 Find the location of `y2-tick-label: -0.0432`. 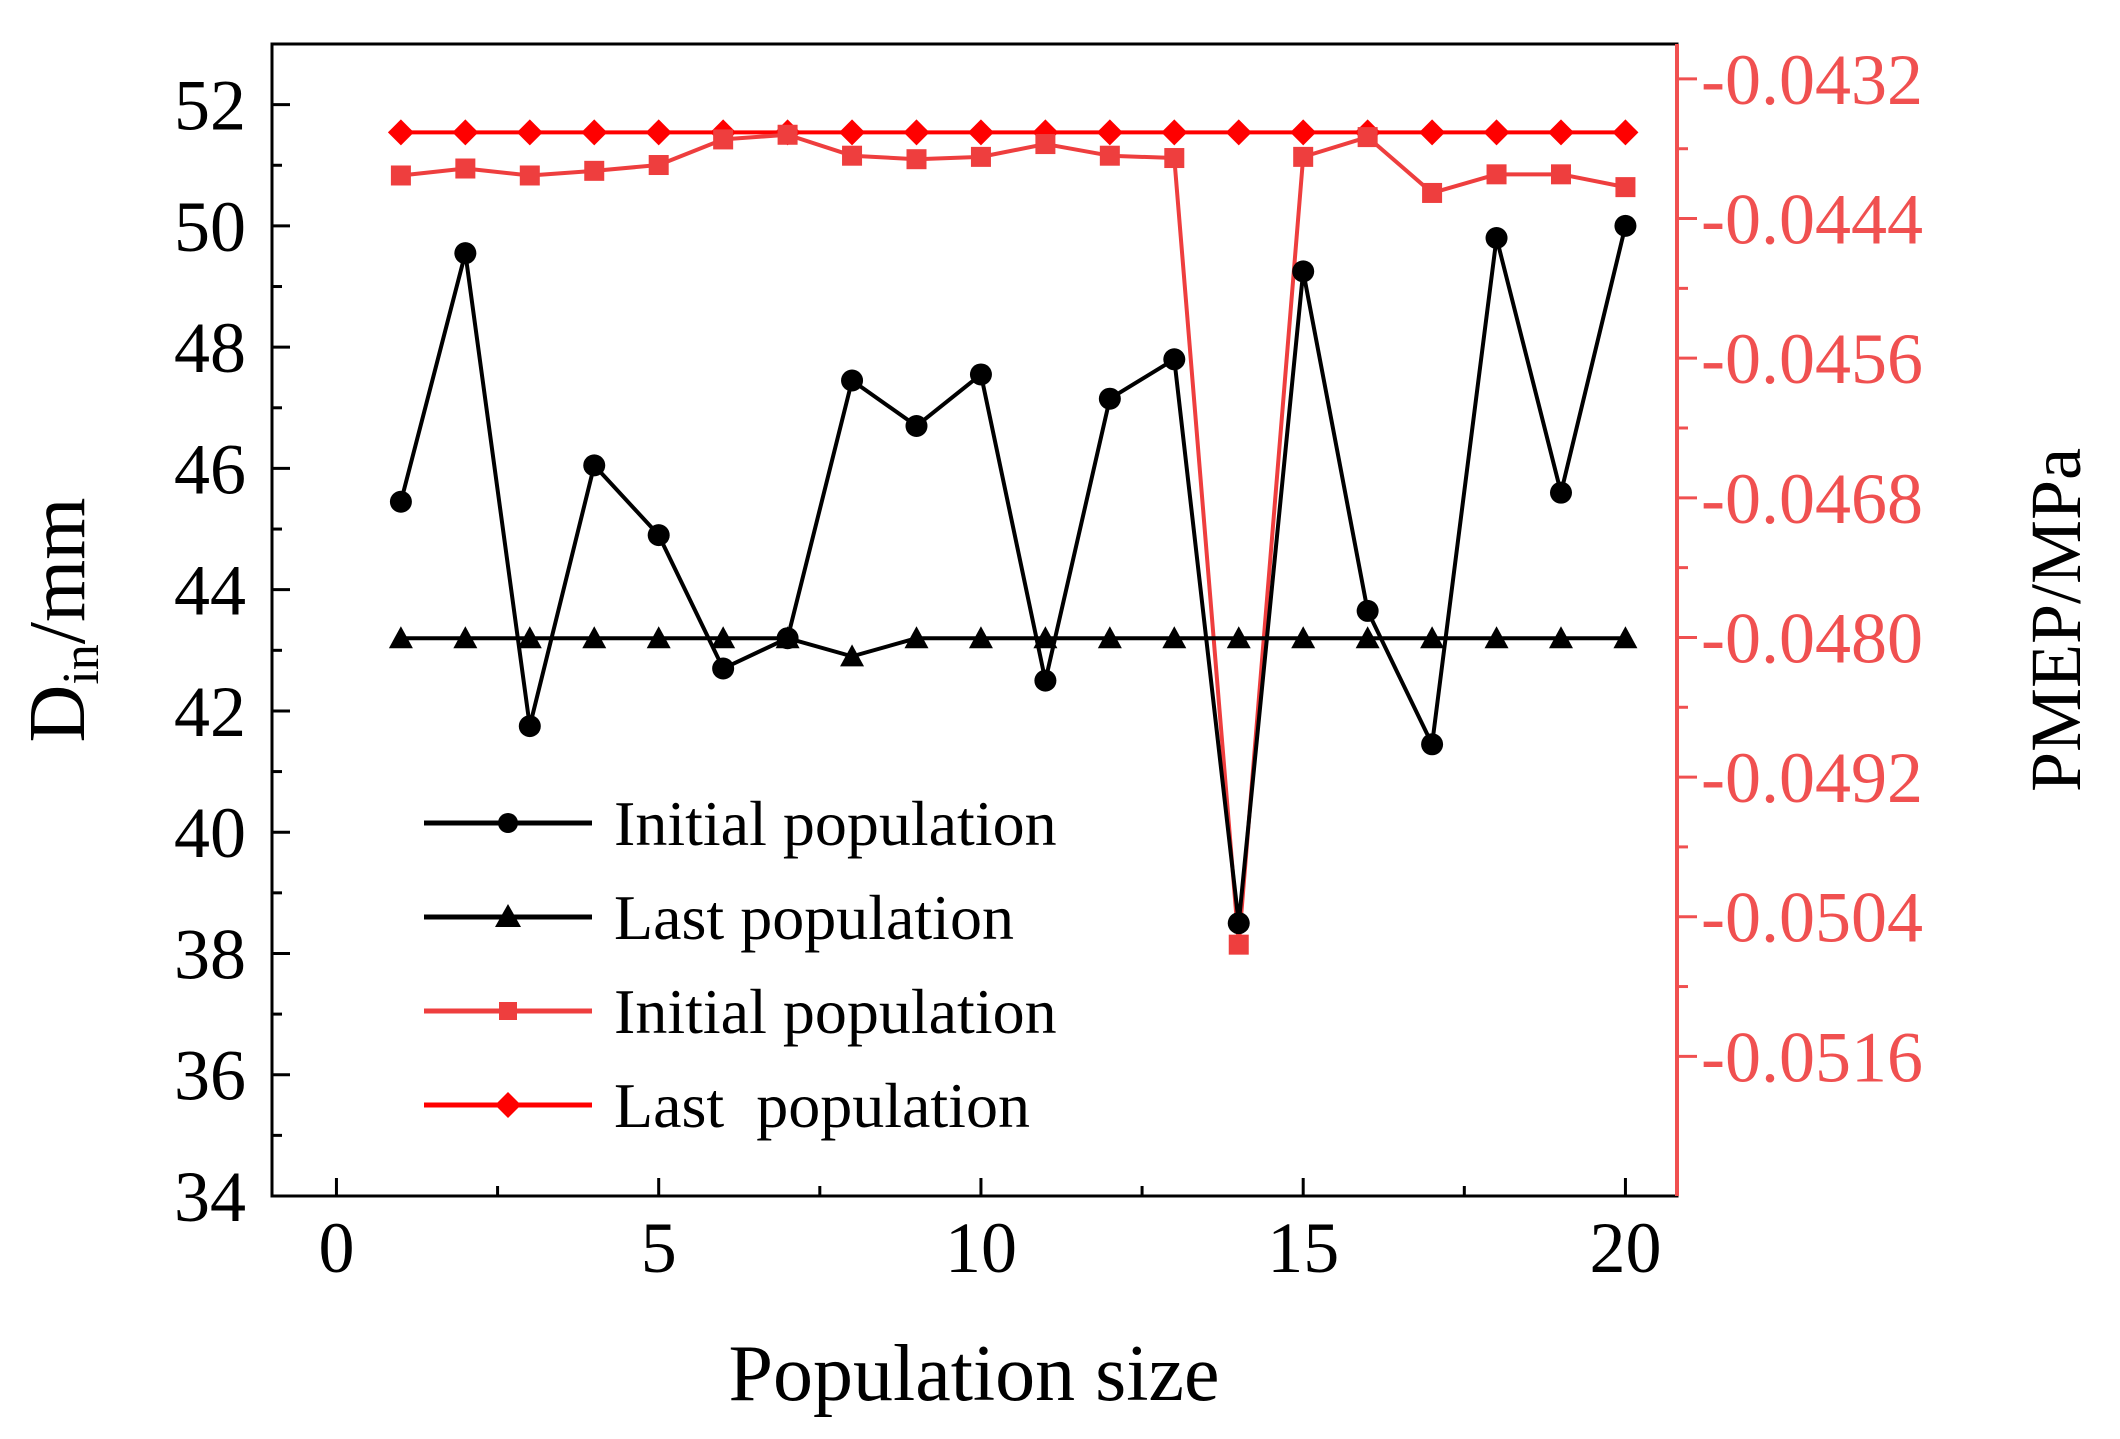

y2-tick-label: -0.0432 is located at coordinates (1812, 80).